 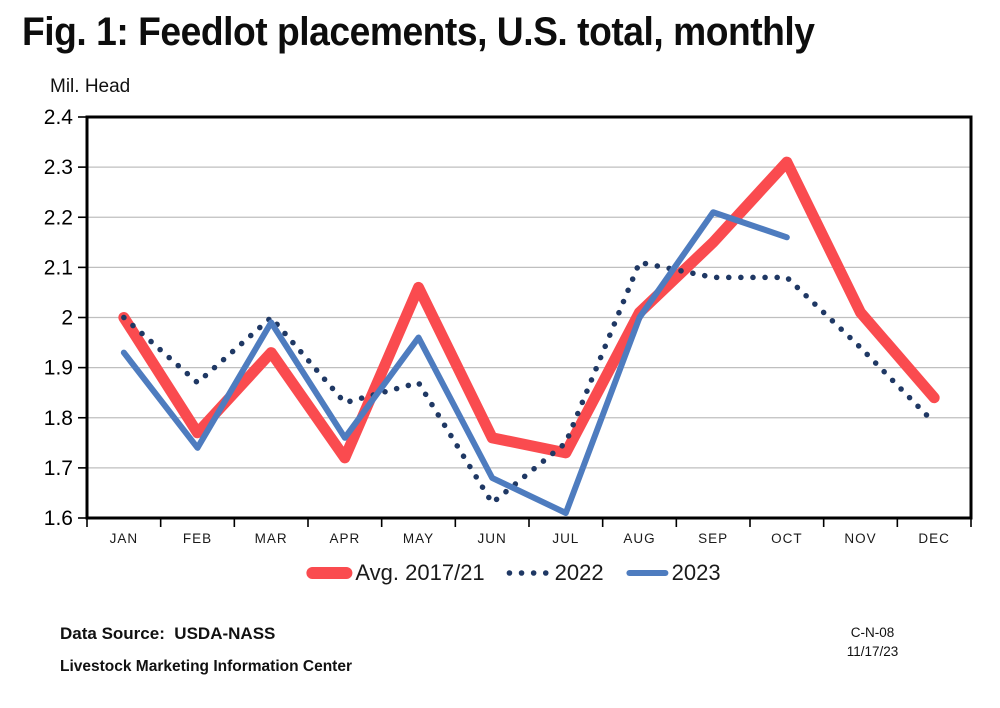 I want to click on footer-right: C-N-08 11/17/23, so click(x=872, y=642).